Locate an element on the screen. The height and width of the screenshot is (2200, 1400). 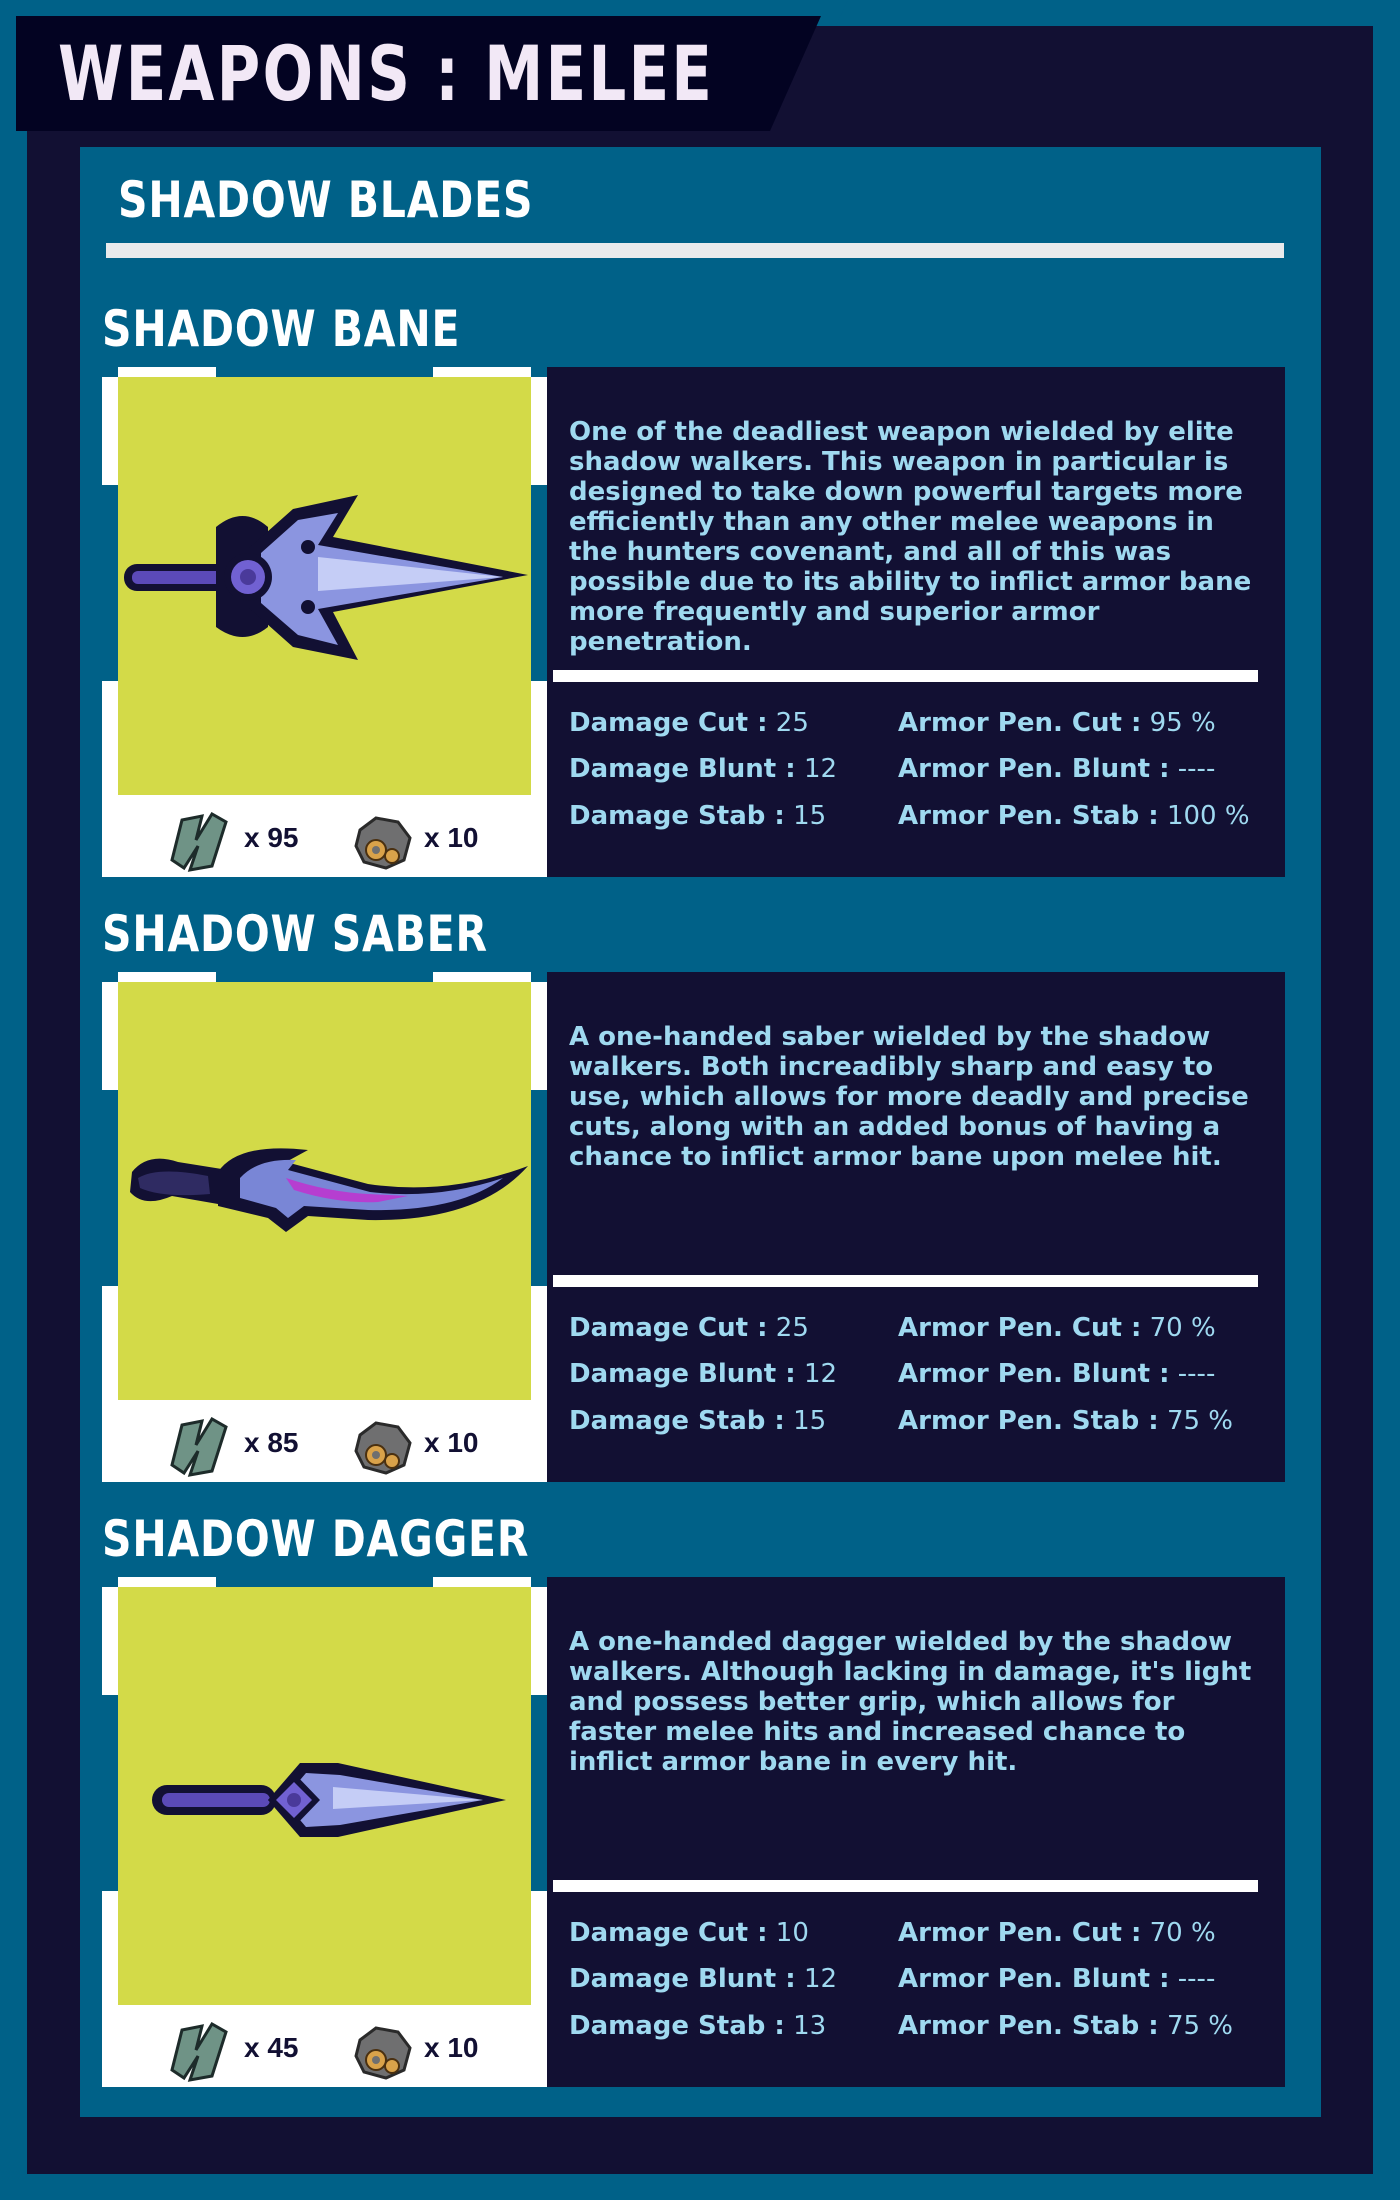
stat-damage-stab: Damage Stab : 13 is located at coordinates (698, 2026).